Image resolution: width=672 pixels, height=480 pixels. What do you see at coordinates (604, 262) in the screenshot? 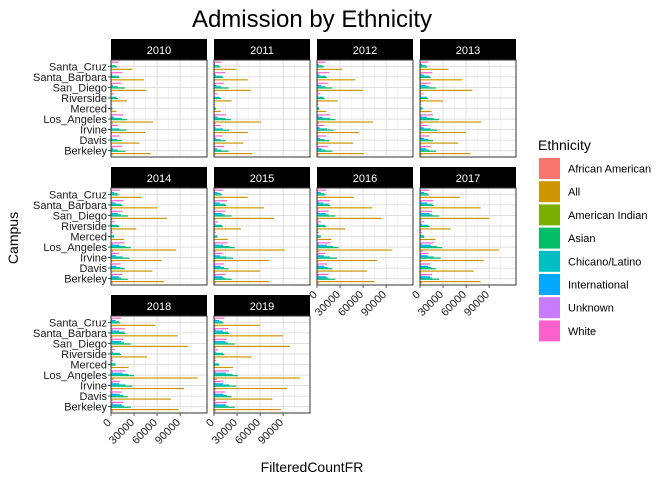
I see `legend-label: Chicano/Latino` at bounding box center [604, 262].